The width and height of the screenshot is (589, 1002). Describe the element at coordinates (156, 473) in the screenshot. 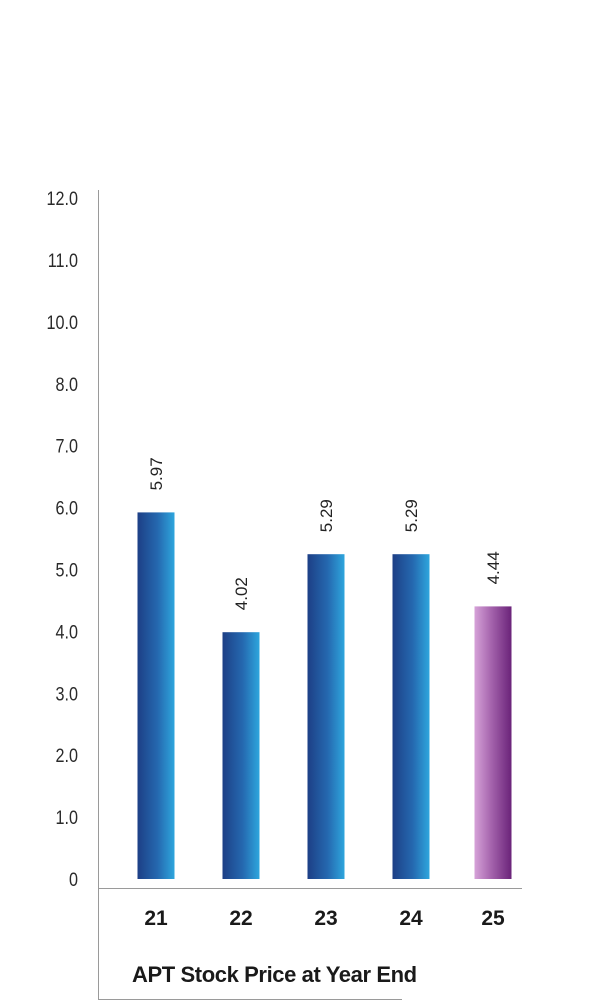

I see `bar-value-label-21: 5.97` at that location.